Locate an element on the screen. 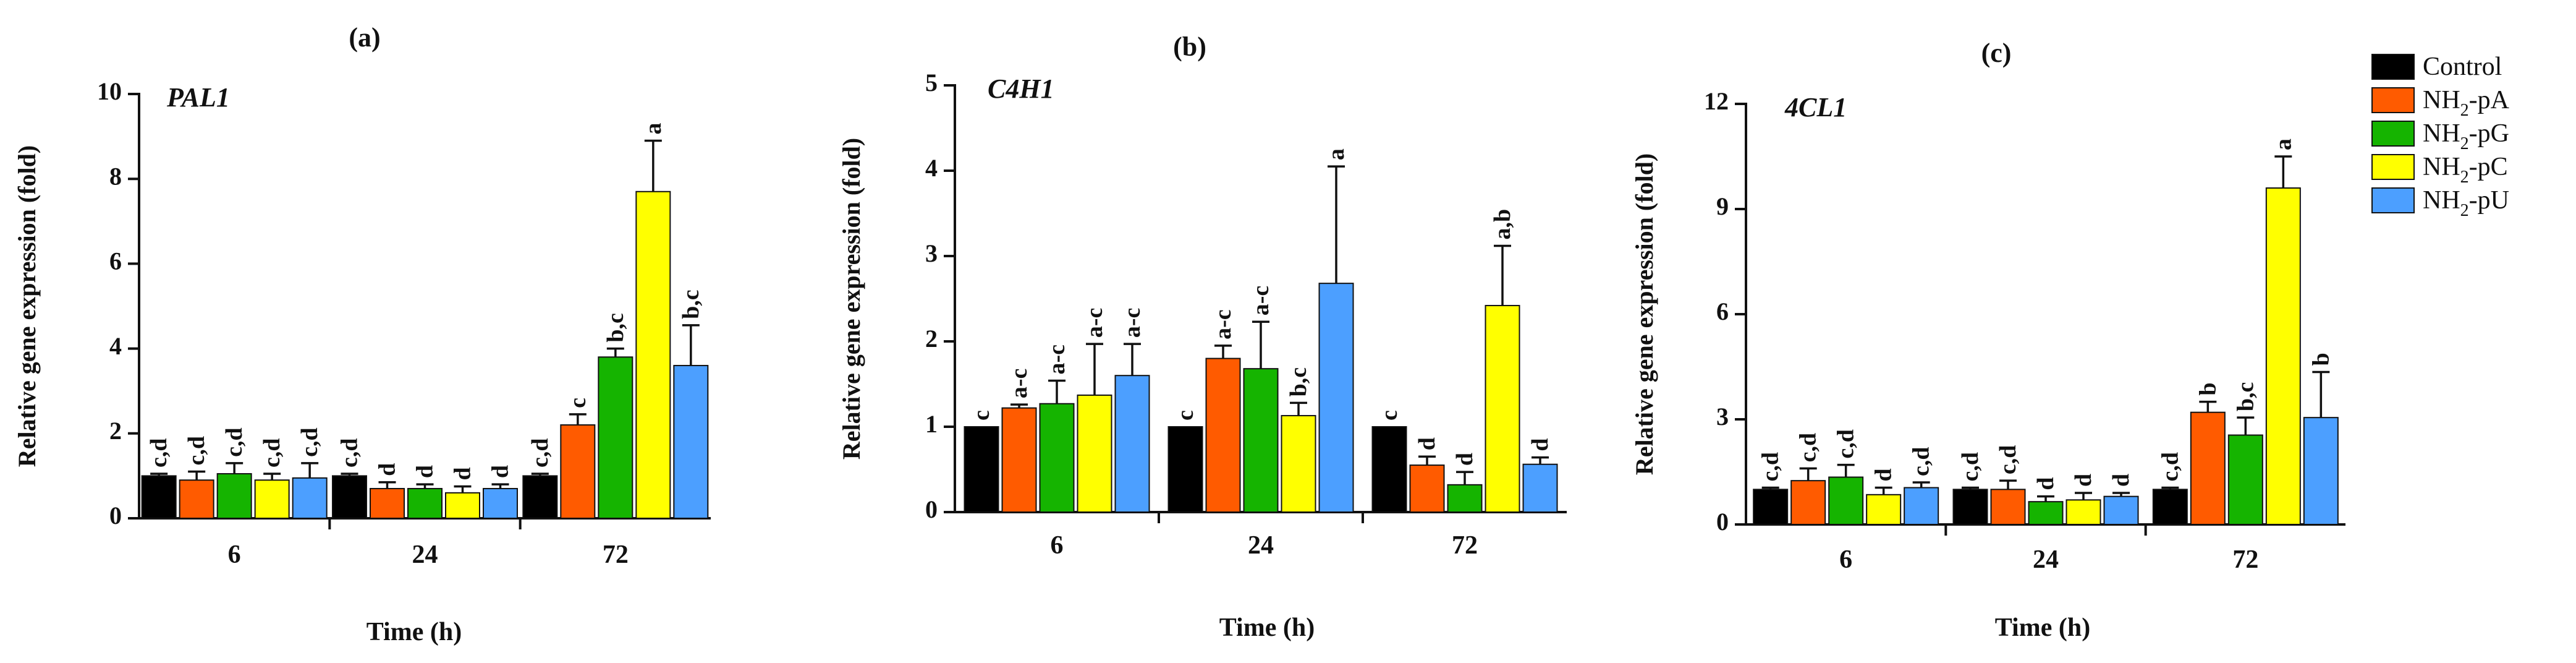 This screenshot has height=663, width=2576. legend-label-suffix: -pU is located at coordinates (2489, 200).